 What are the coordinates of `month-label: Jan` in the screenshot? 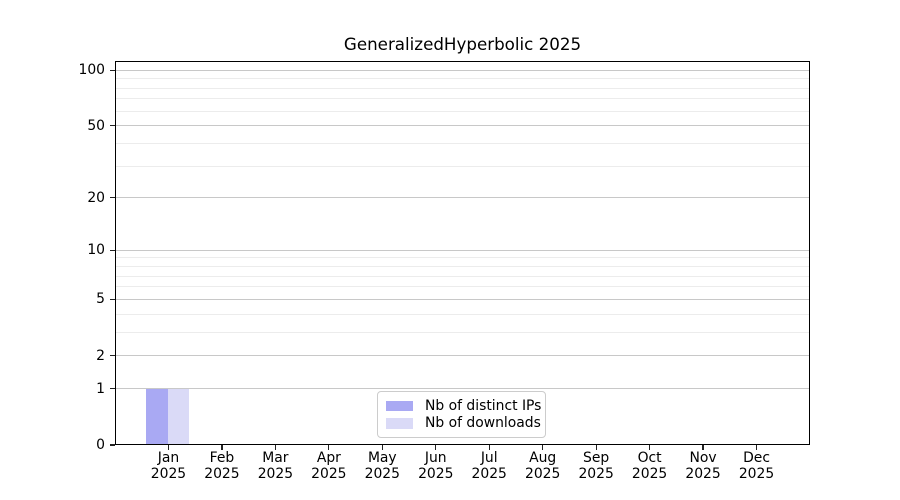 It's located at (168, 458).